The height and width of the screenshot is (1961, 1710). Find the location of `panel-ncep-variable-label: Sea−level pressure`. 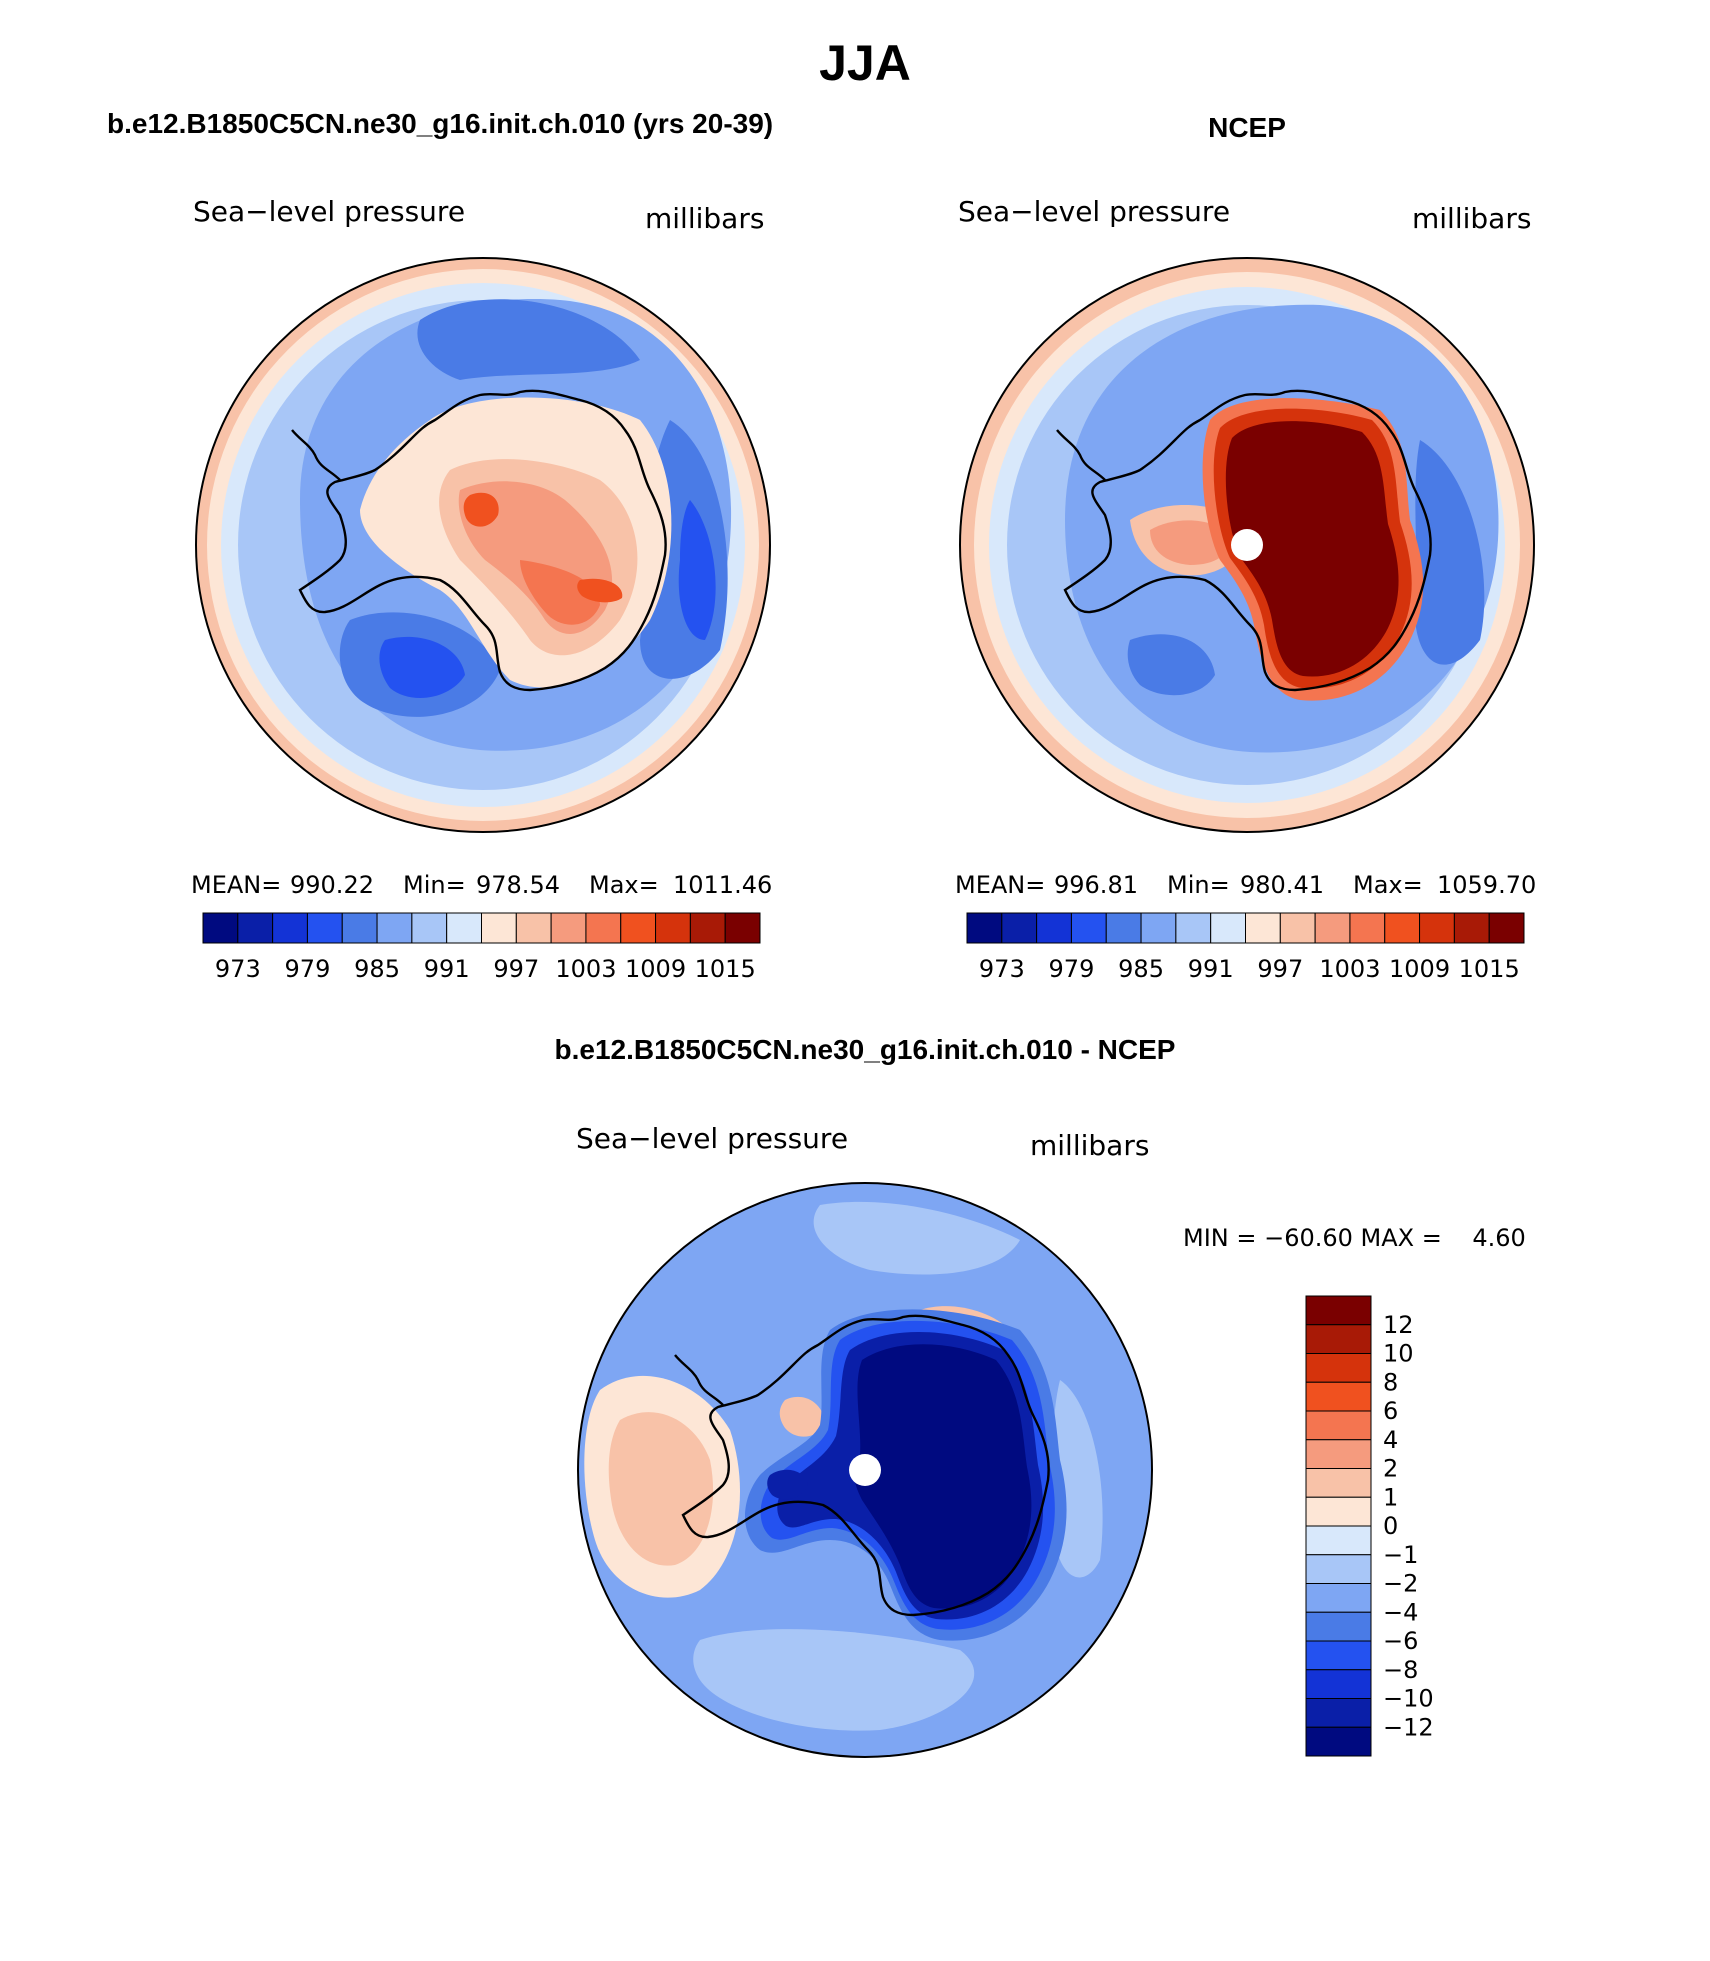

panel-ncep-variable-label: Sea−level pressure is located at coordinates (1094, 211).